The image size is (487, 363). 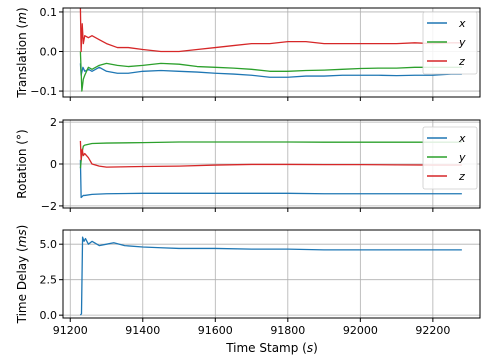 I want to click on y-axis-label: Translation (m), so click(x=22, y=52).